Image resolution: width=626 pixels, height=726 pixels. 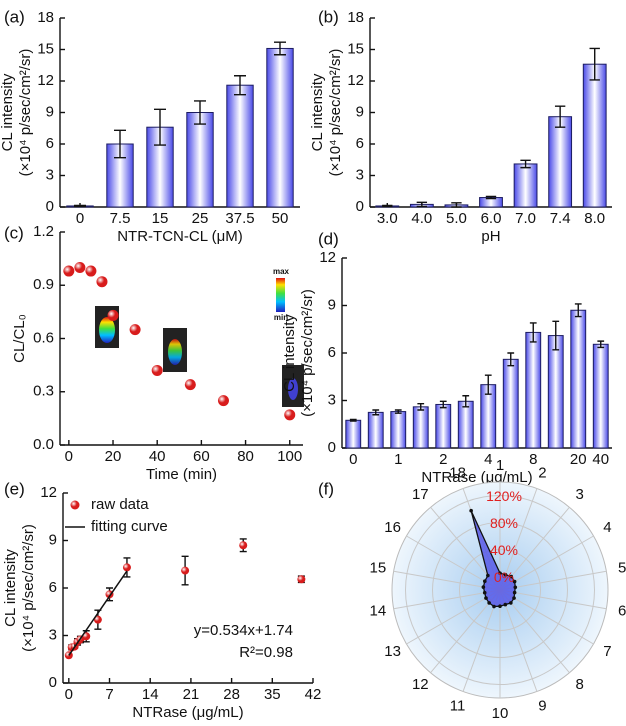 What do you see at coordinates (456, 218) in the screenshot?
I see `x-tick-label: 5.0` at bounding box center [456, 218].